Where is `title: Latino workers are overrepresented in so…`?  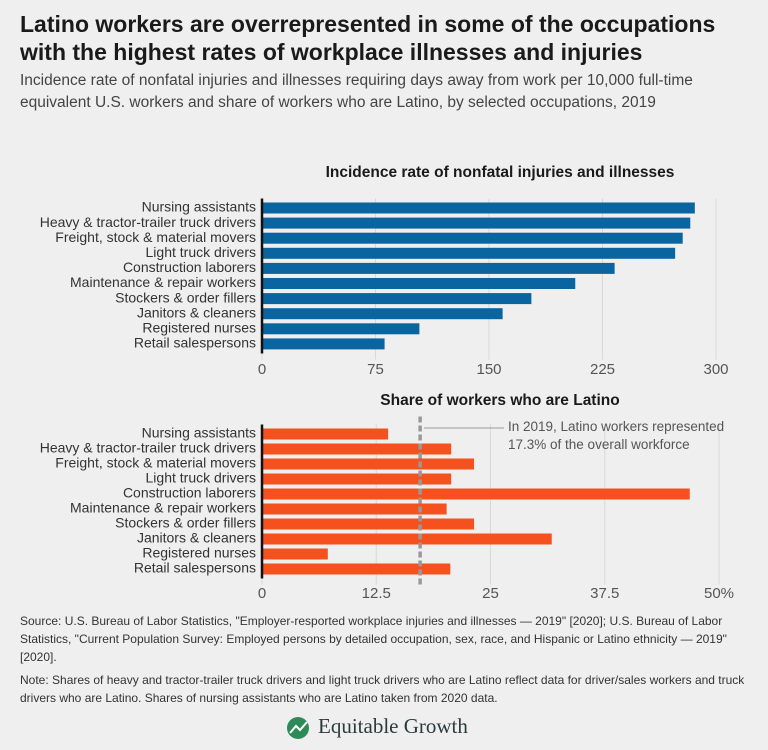
title: Latino workers are overrepresented in so… is located at coordinates (368, 38).